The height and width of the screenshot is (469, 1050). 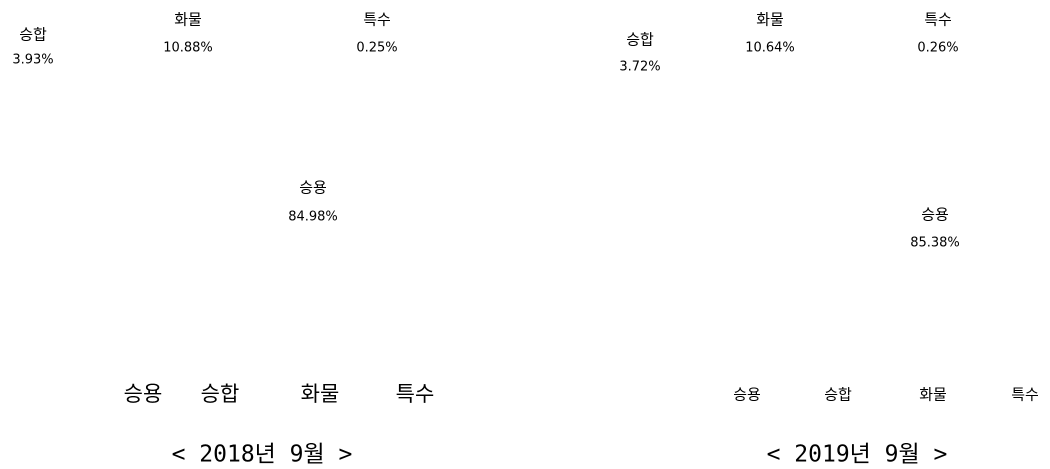 I want to click on slice-value-label: 0.26%, so click(x=937, y=48).